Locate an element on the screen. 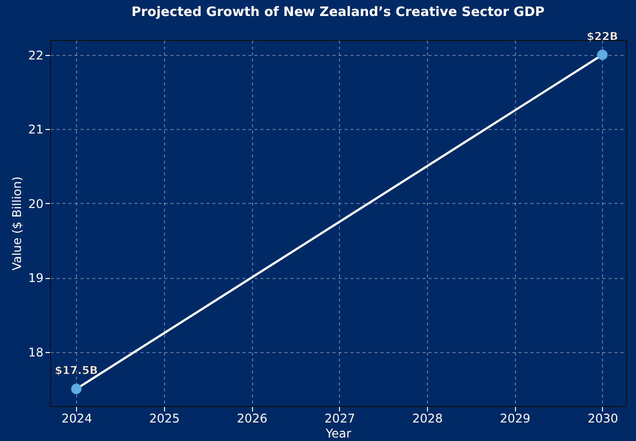 This screenshot has width=636, height=441. x-axis-title: Year is located at coordinates (338, 433).